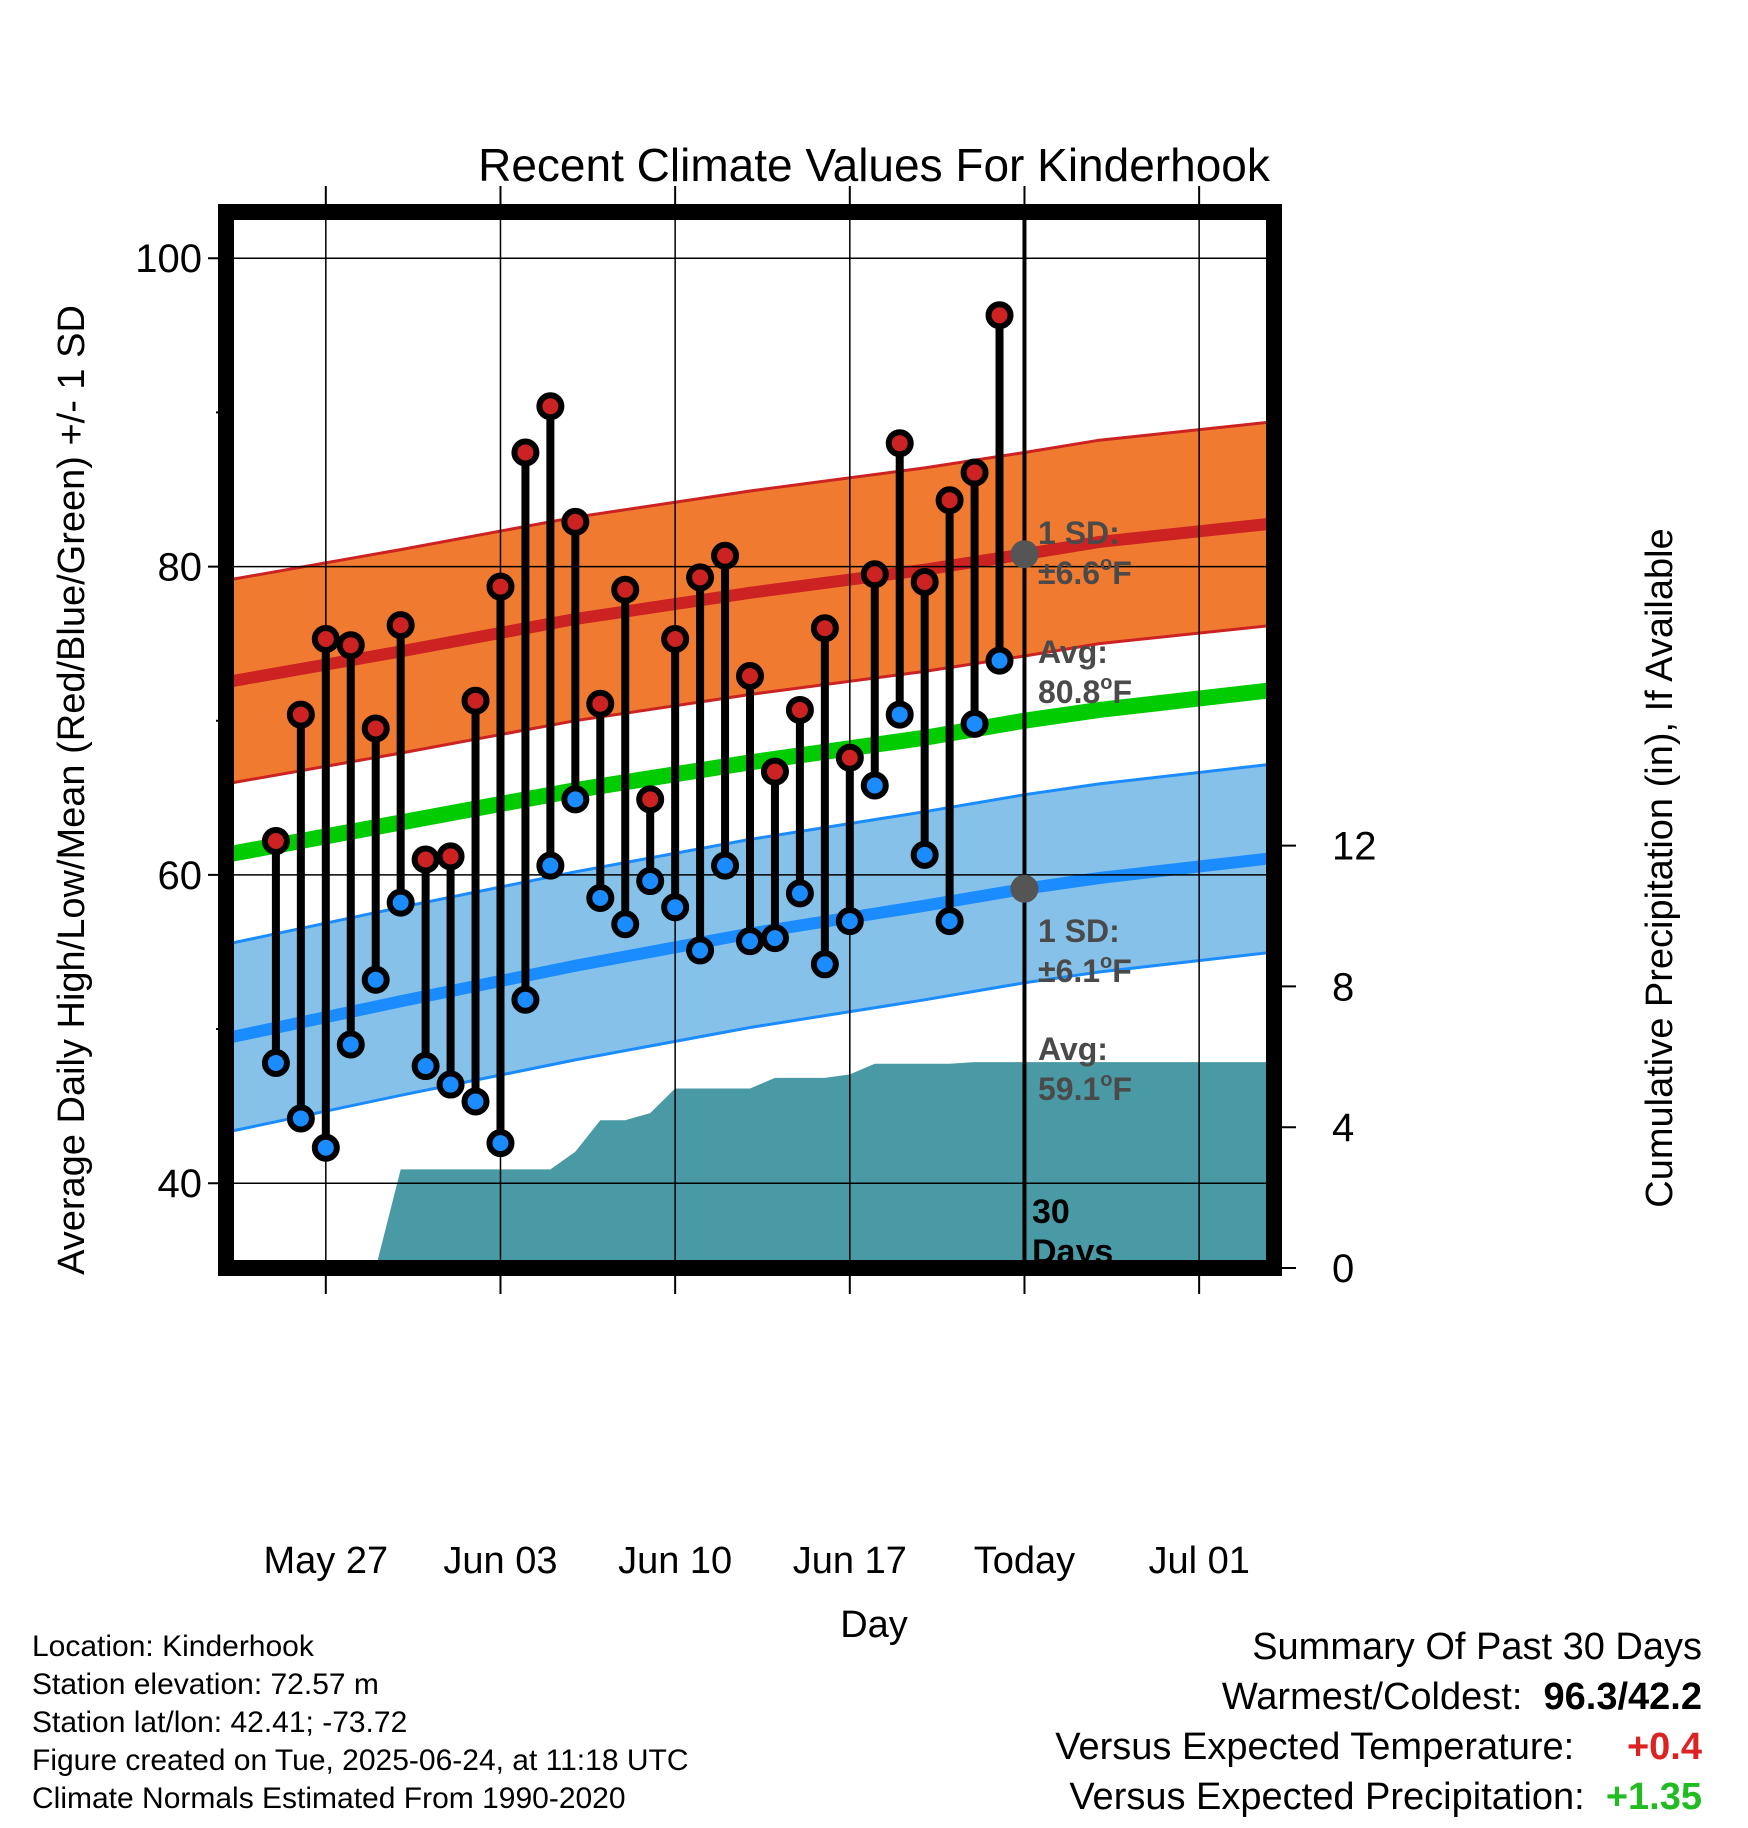  What do you see at coordinates (1079, 931) in the screenshot?
I see `sd-low-label-title: 1 SD:` at bounding box center [1079, 931].